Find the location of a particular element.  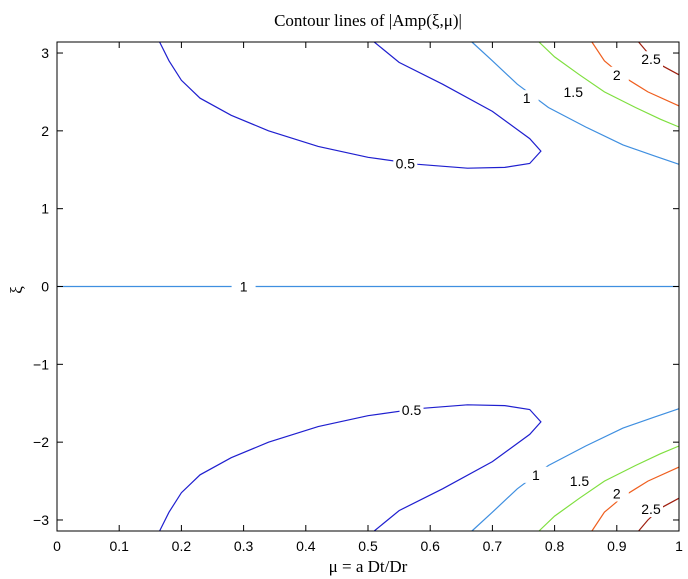

y-tick-label: −2 is located at coordinates (41, 442).